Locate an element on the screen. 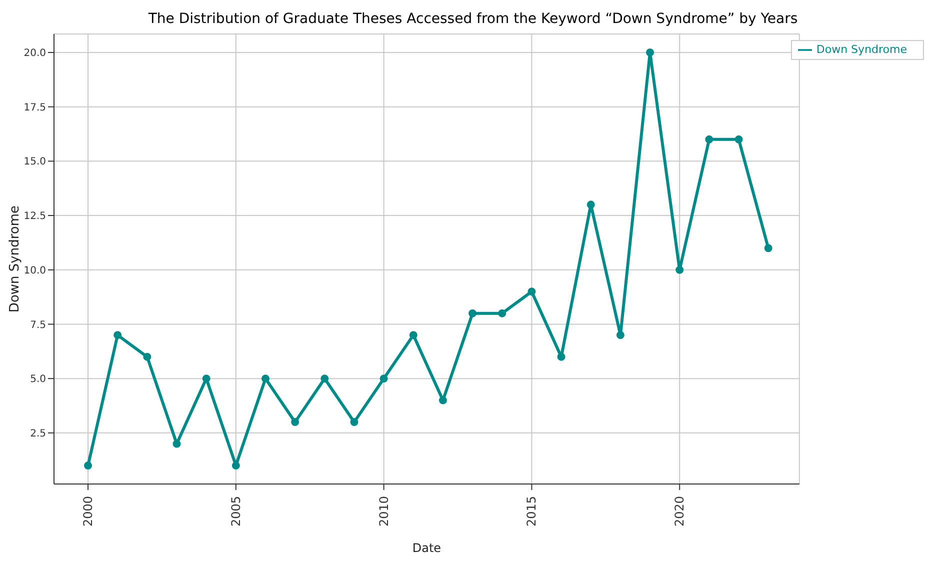 Image resolution: width=948 pixels, height=569 pixels. x-tick-label: 2010 is located at coordinates (383, 511).